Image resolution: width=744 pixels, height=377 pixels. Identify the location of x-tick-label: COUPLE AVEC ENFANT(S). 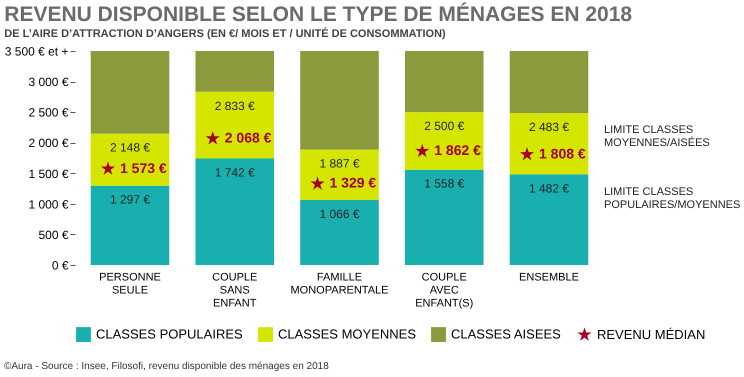
(444, 291).